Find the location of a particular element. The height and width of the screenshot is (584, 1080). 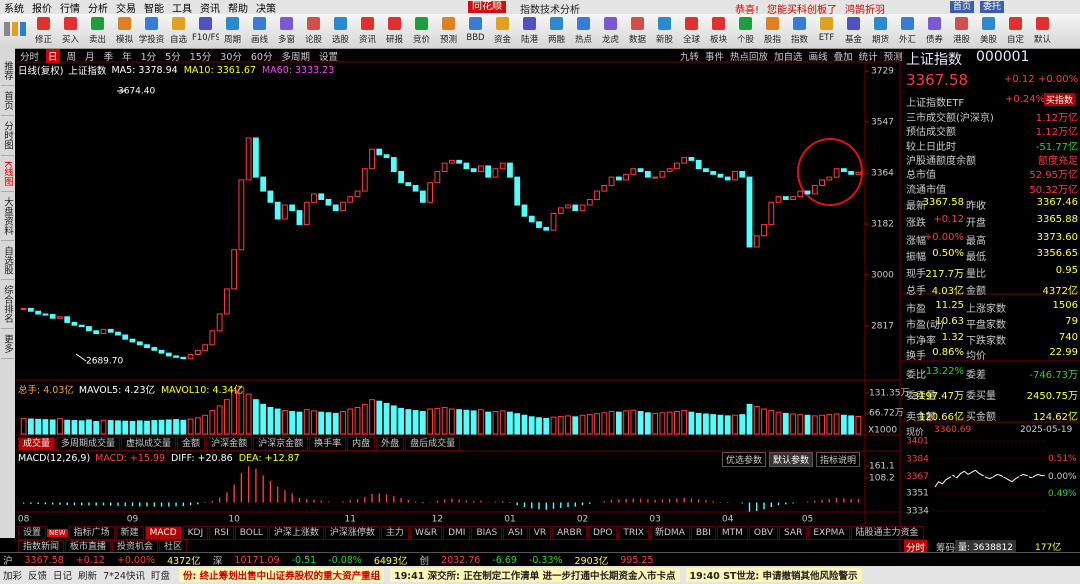

top-button: 委托 is located at coordinates (992, 7).